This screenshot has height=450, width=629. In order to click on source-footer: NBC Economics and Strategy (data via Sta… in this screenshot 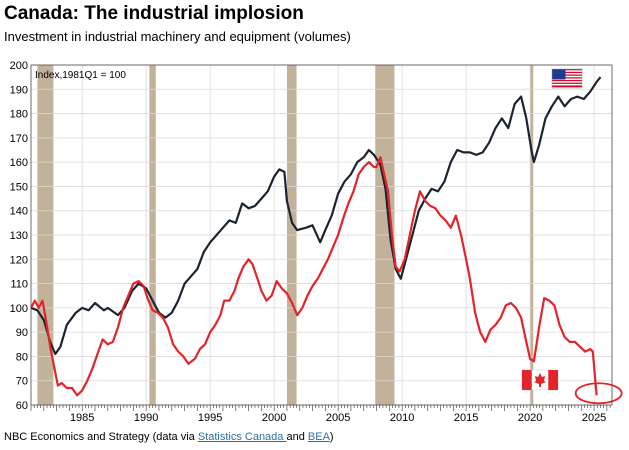, I will do `click(169, 437)`.